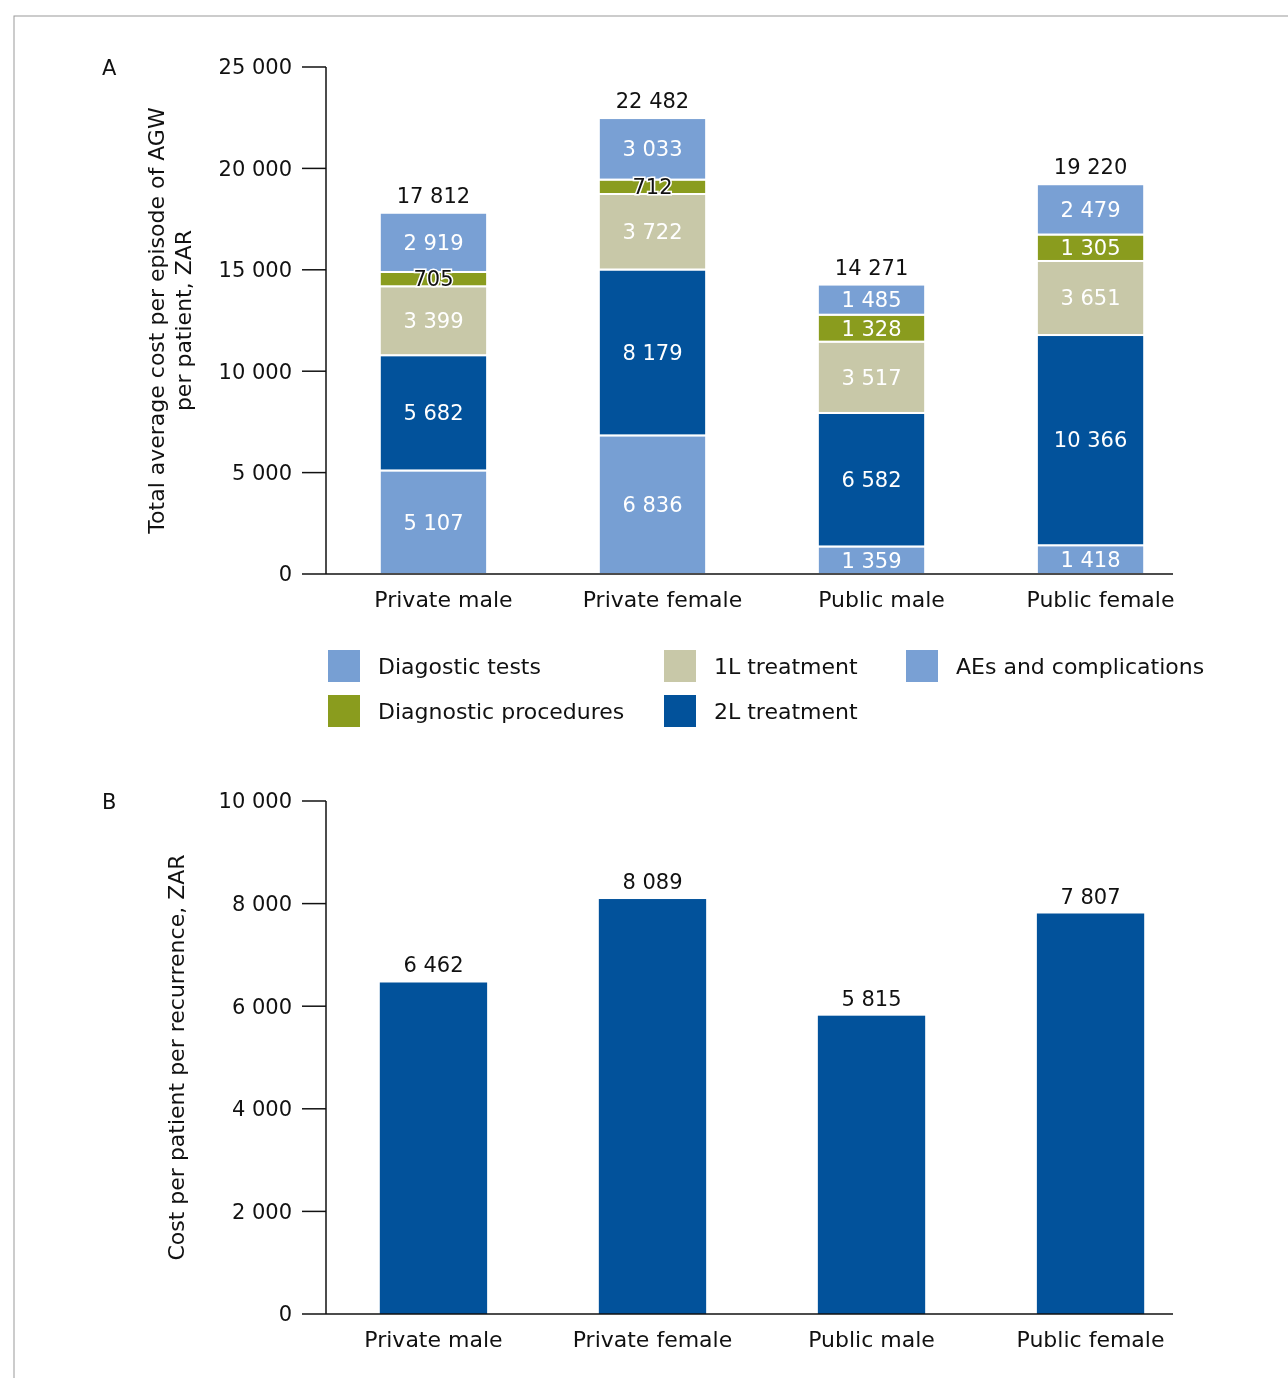 This screenshot has width=1288, height=1378. What do you see at coordinates (652, 505) in the screenshot?
I see `data-label: 6 836` at bounding box center [652, 505].